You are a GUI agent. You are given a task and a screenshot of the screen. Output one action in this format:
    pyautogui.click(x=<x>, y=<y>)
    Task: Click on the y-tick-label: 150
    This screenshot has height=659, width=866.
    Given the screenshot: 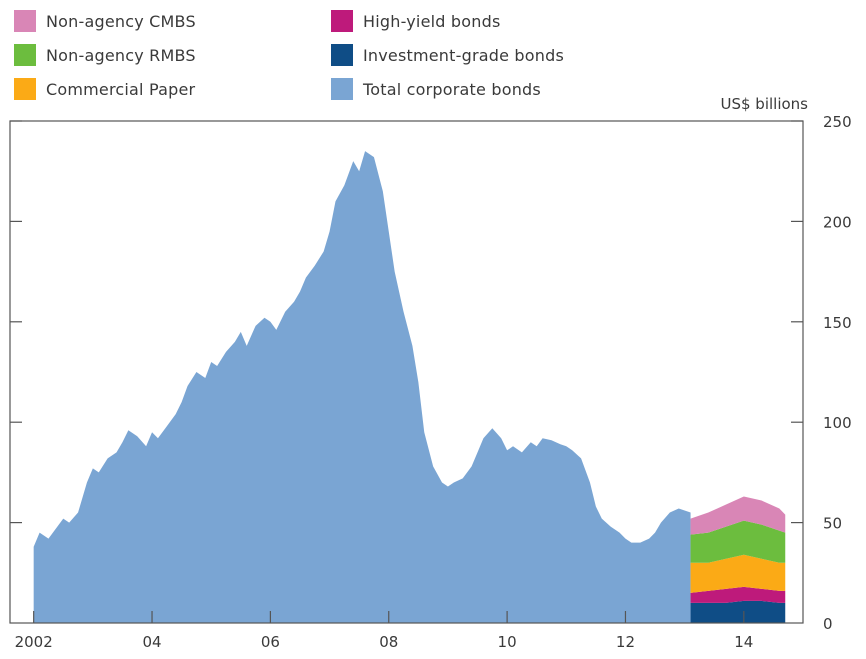 What is the action you would take?
    pyautogui.click(x=837, y=323)
    